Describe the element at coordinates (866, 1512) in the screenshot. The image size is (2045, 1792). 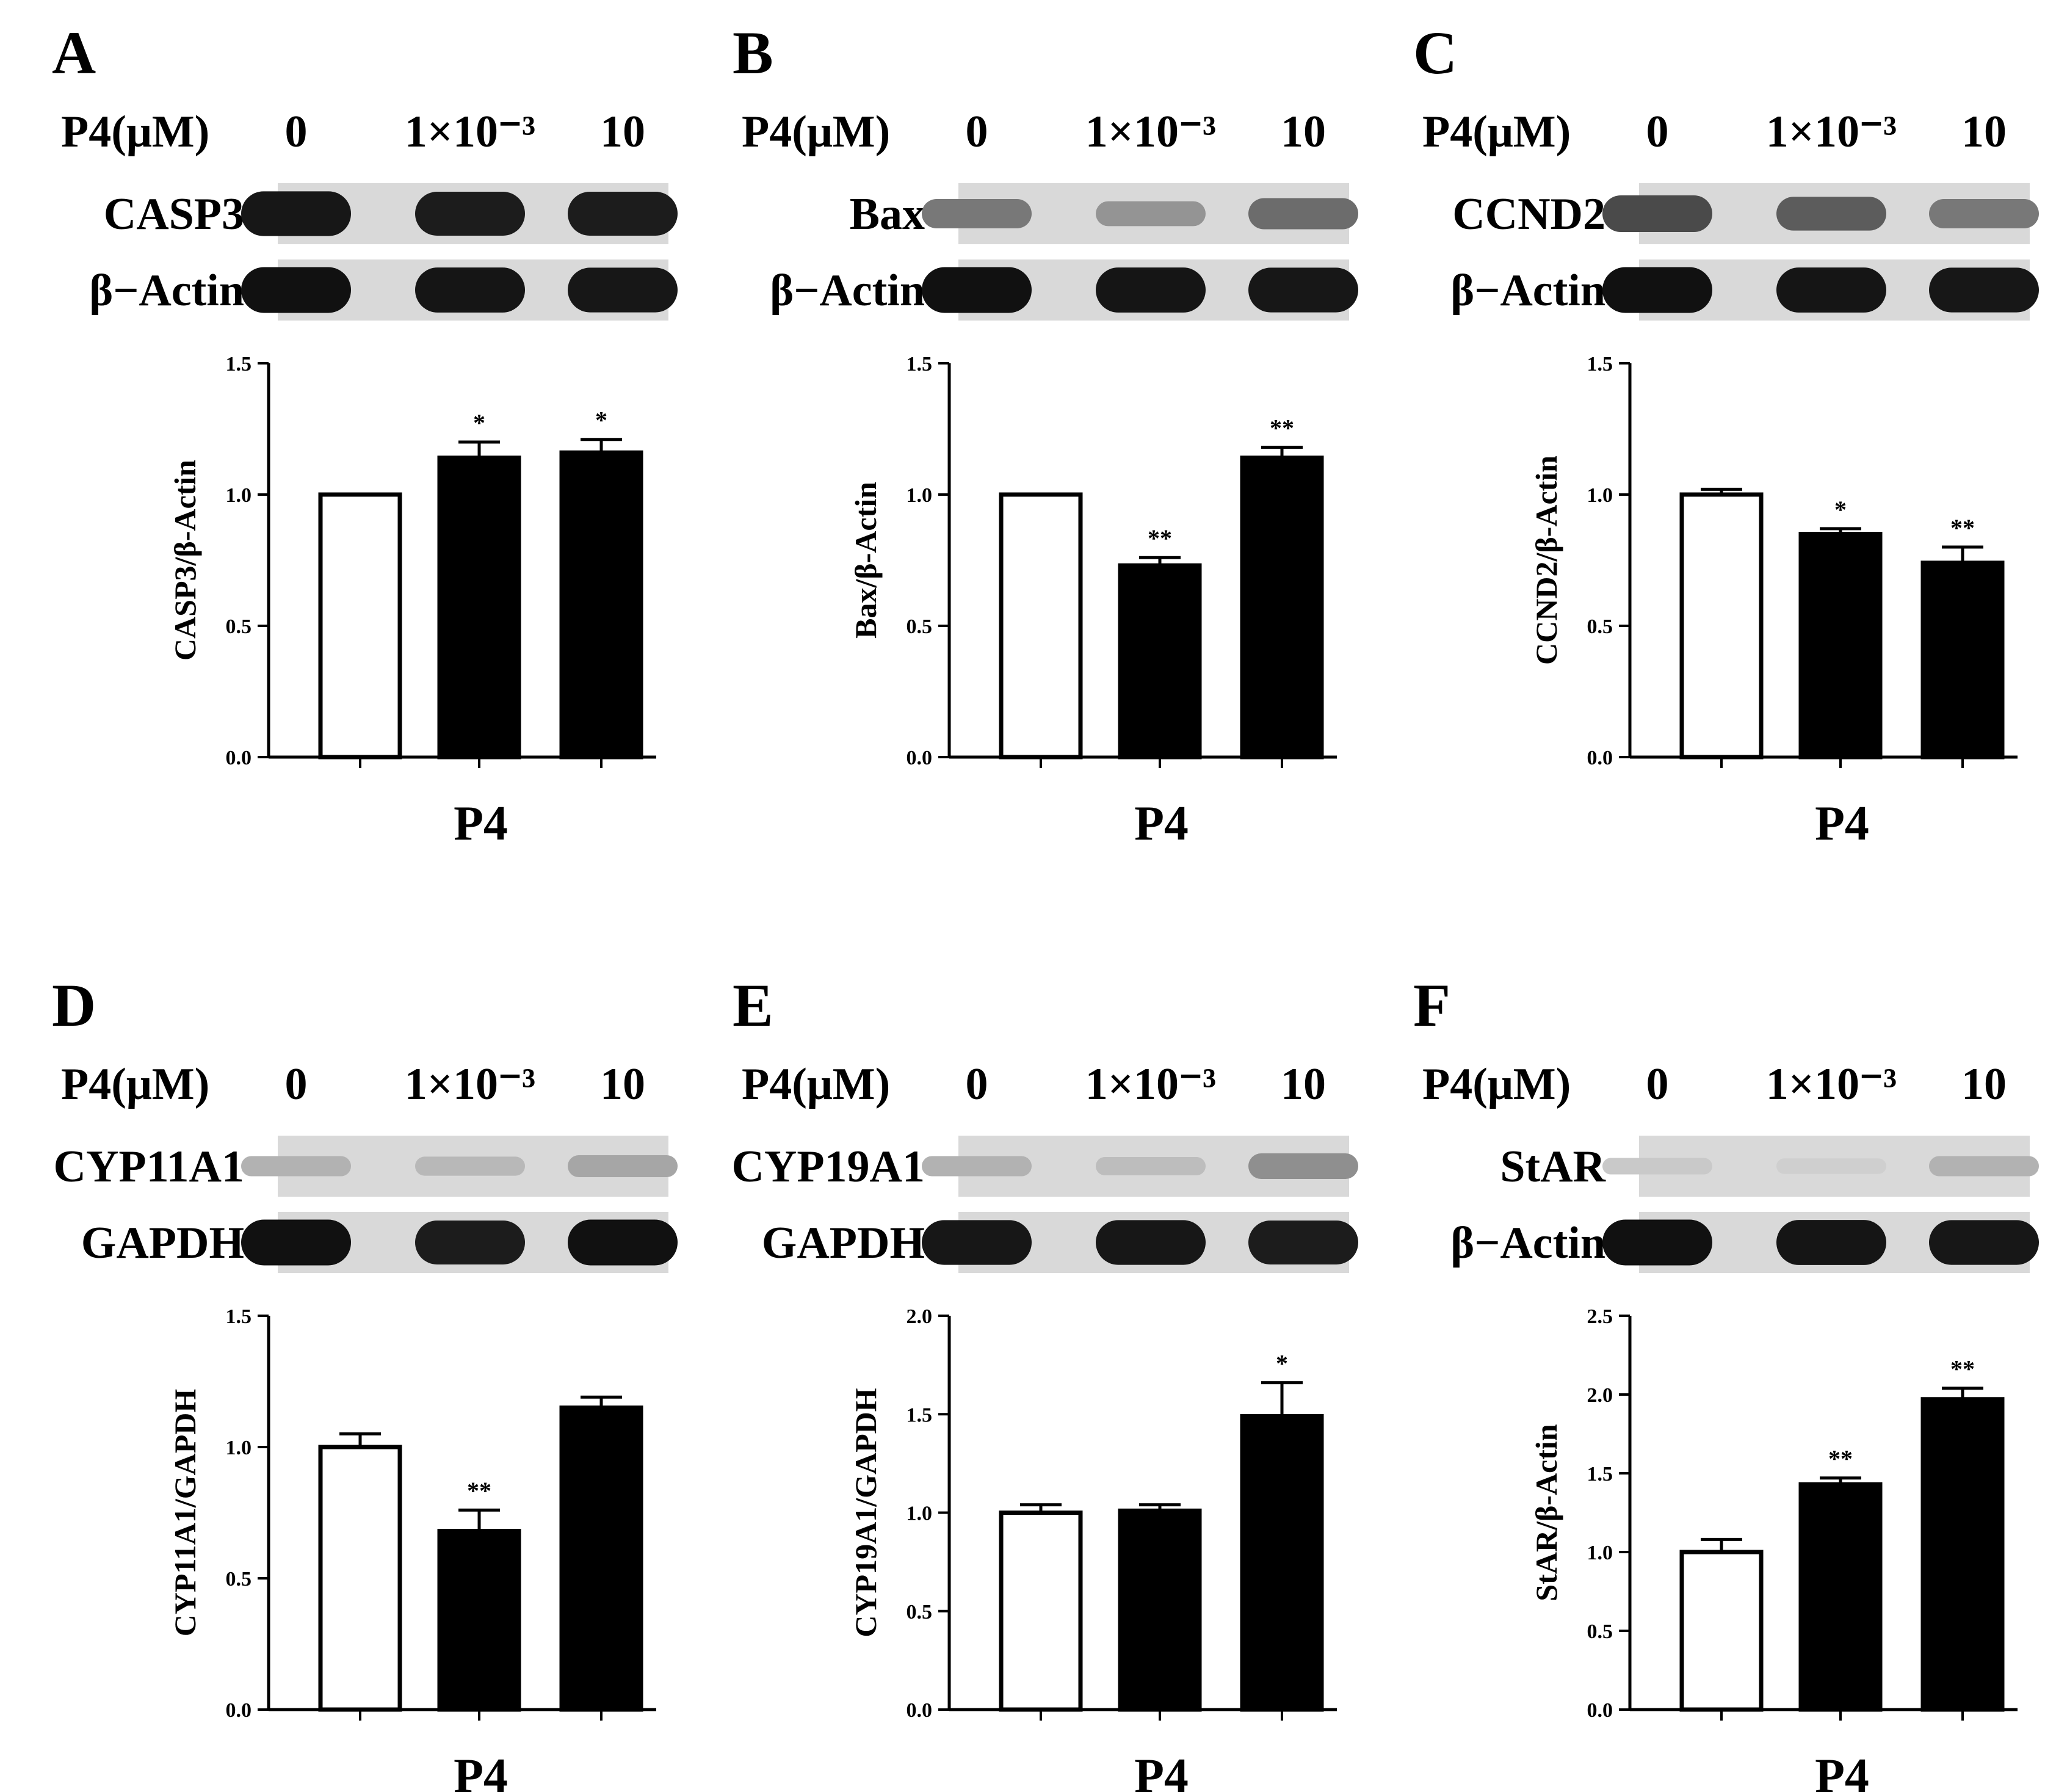
I see `y-axis-title: CYP19A1/GAPDH` at that location.